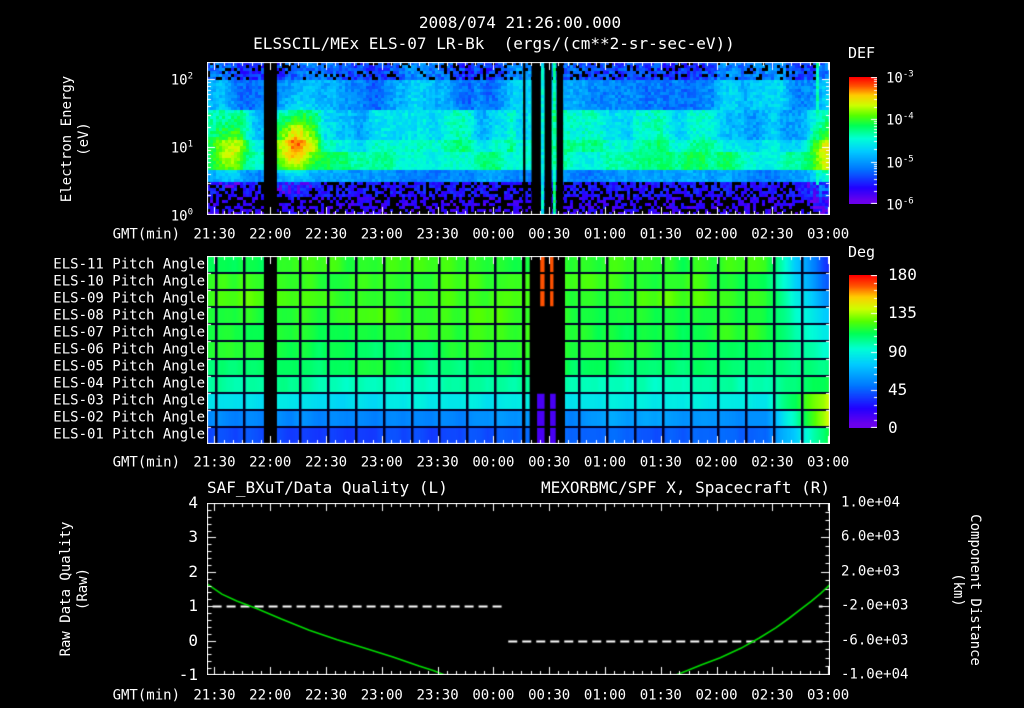 The height and width of the screenshot is (708, 1024). I want to click on distance-tick-label: -2.0e+03, so click(875, 605).